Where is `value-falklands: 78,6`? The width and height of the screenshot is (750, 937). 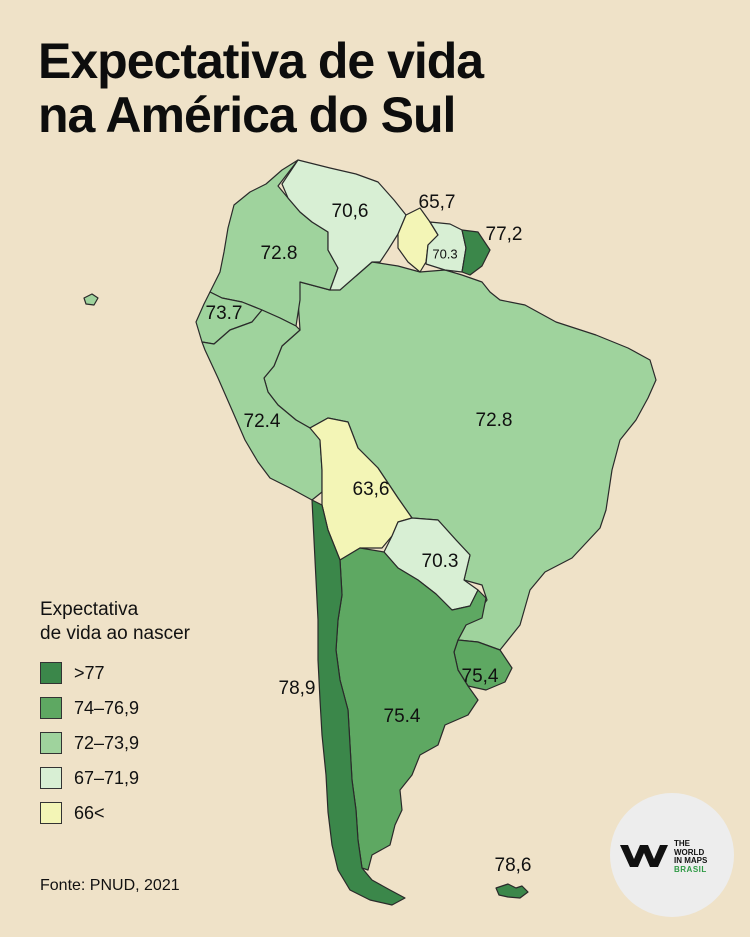 value-falklands: 78,6 is located at coordinates (513, 865).